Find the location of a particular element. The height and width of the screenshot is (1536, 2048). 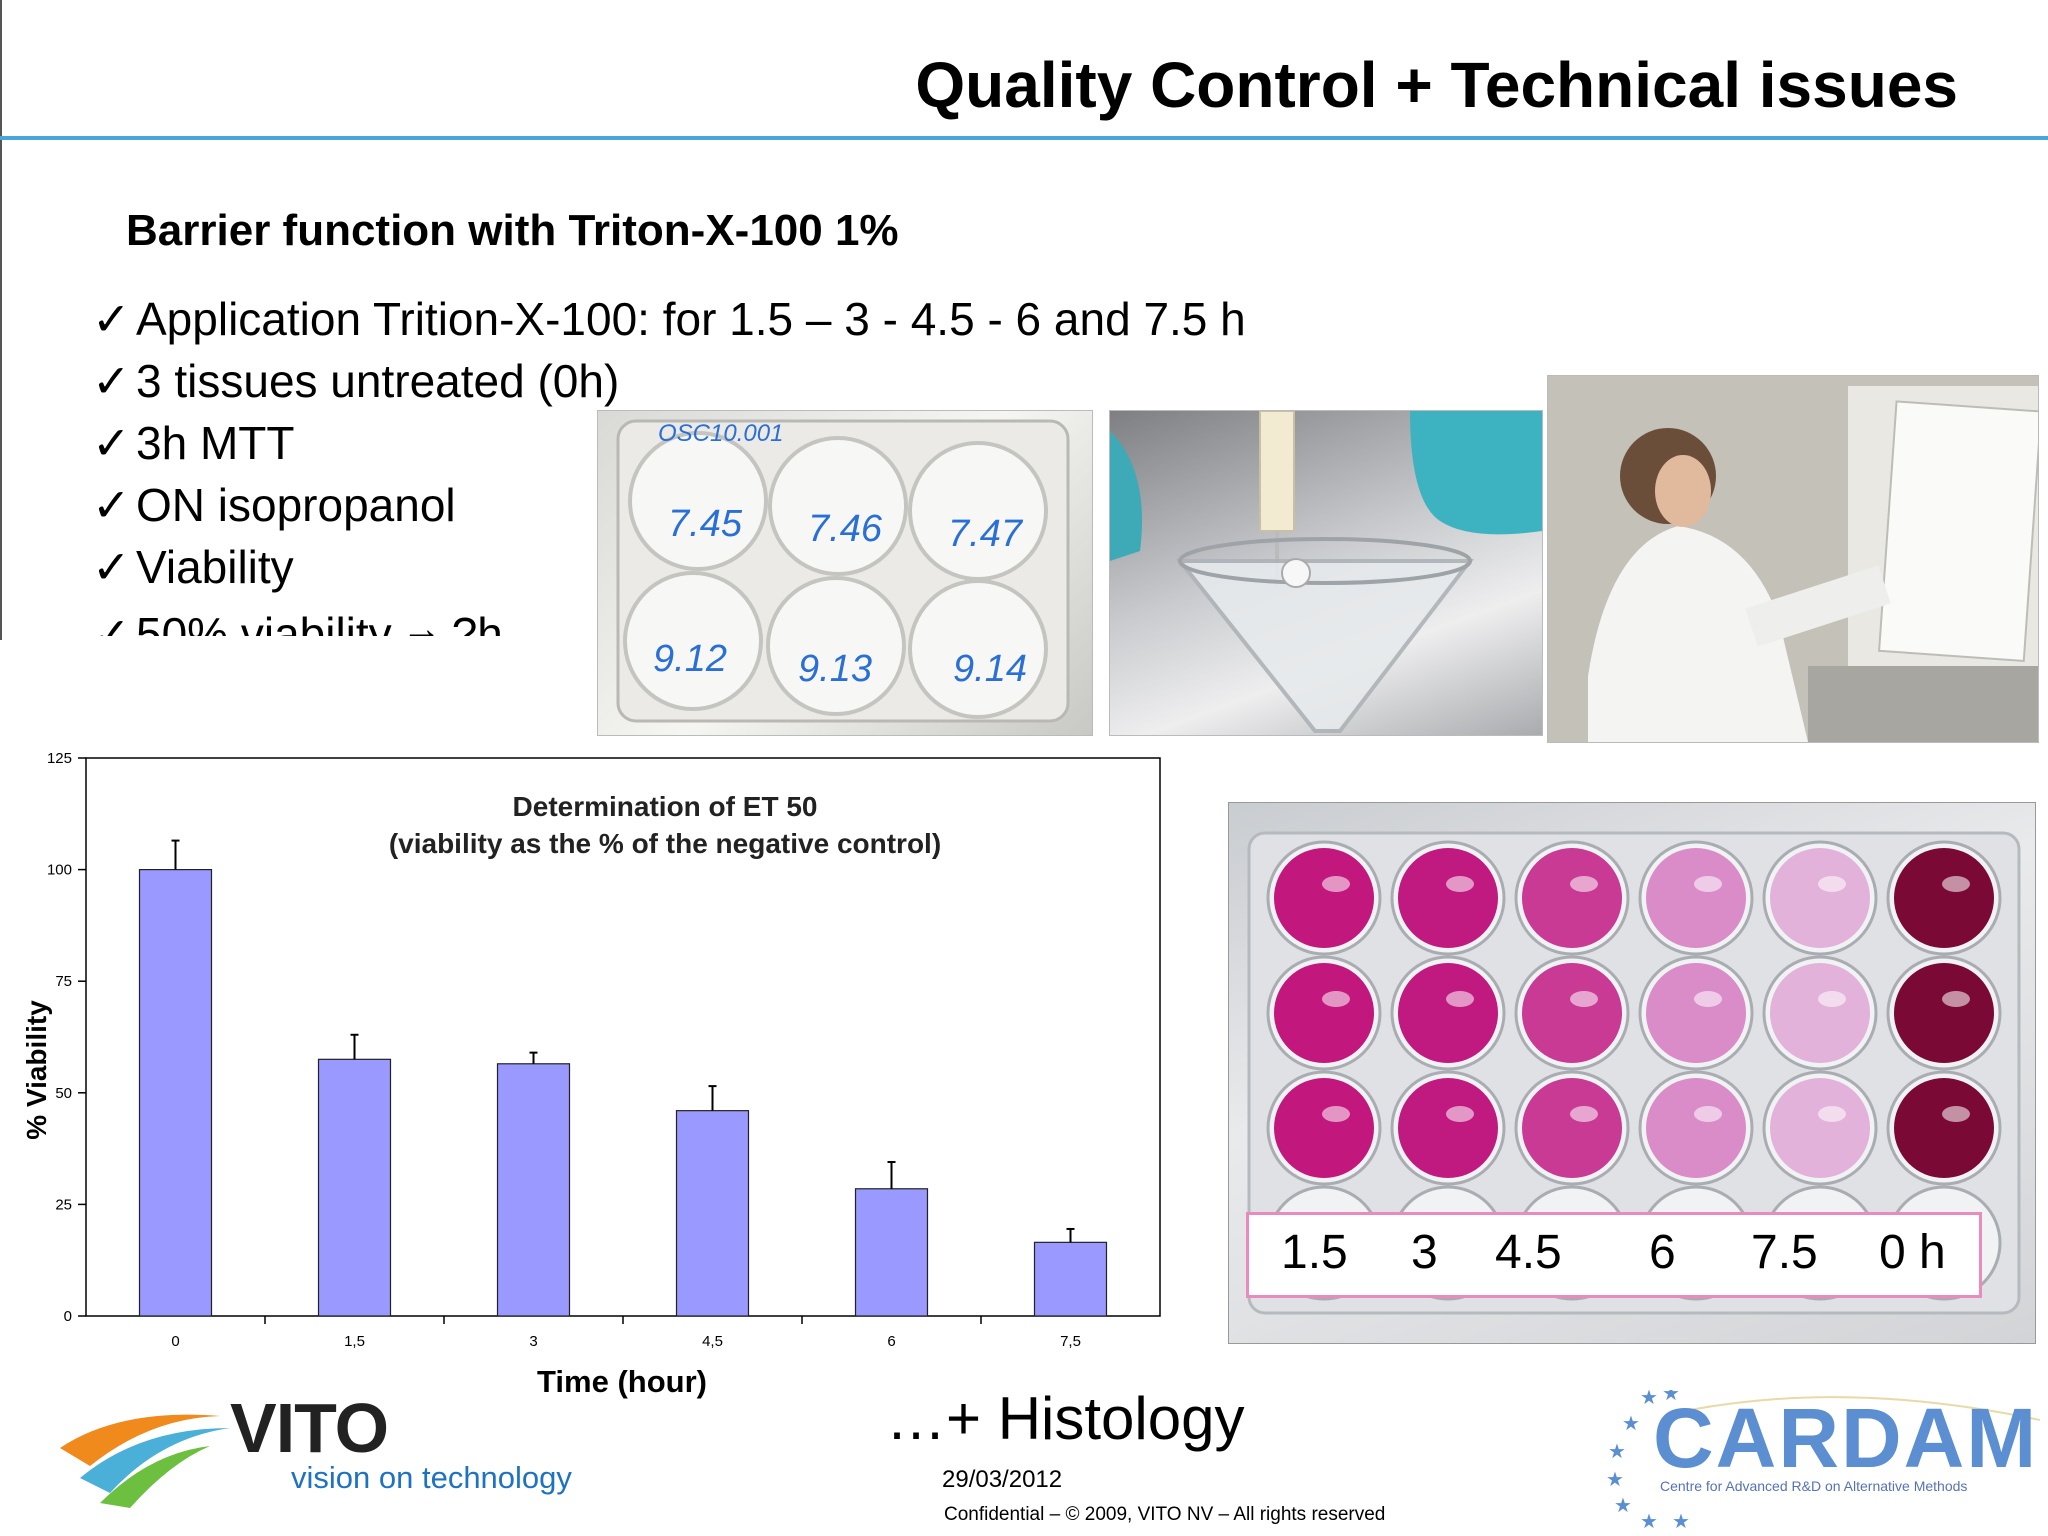

x-tick-label: 0 is located at coordinates (175, 1341).